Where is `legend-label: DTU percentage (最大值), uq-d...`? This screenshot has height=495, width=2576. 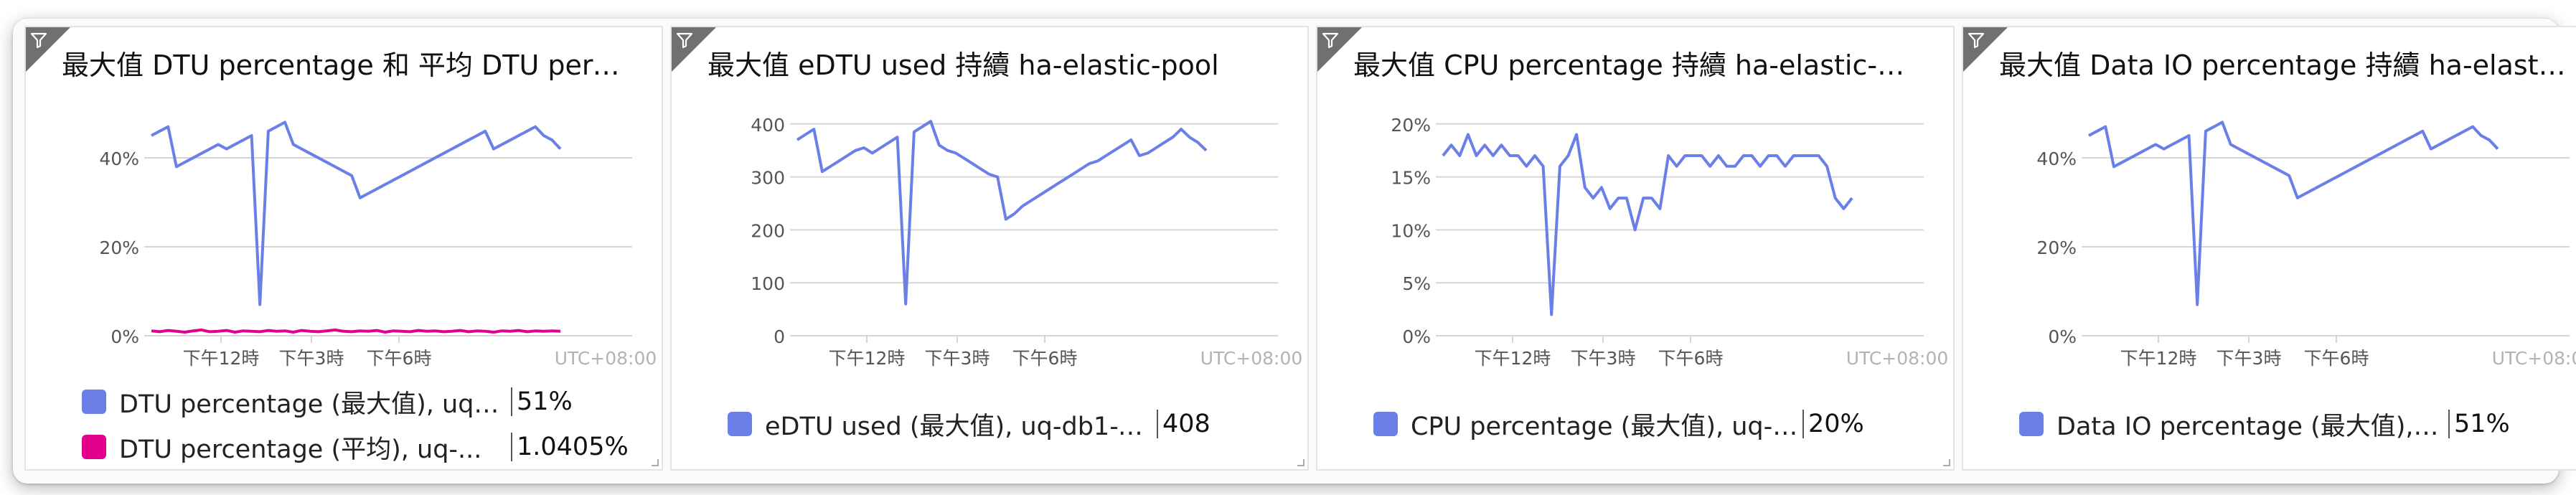 legend-label: DTU percentage (最大值), uq-d... is located at coordinates (313, 404).